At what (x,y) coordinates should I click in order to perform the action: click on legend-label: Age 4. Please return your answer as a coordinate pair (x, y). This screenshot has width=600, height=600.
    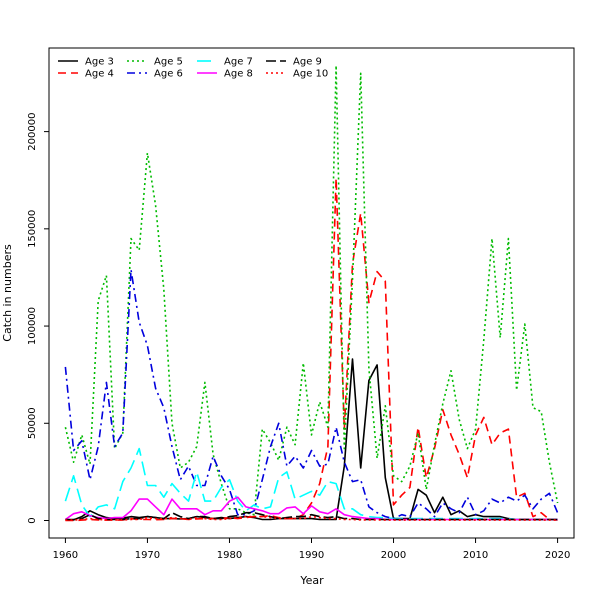
    Looking at the image, I should click on (99, 74).